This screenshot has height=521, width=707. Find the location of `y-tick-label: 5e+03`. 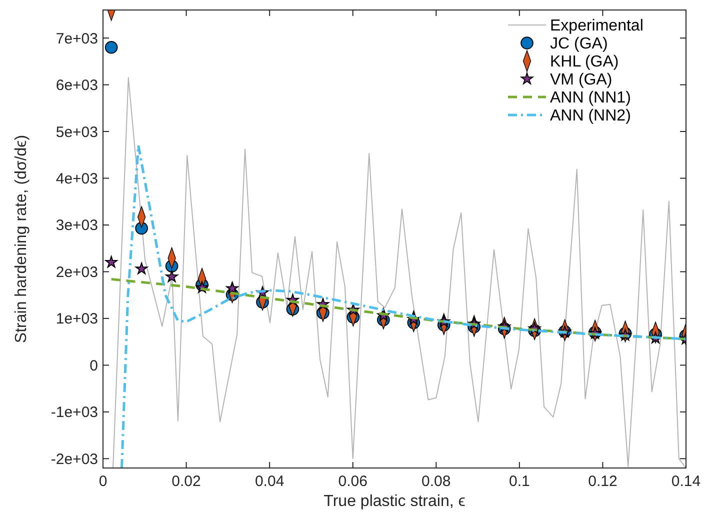

y-tick-label: 5e+03 is located at coordinates (77, 132).